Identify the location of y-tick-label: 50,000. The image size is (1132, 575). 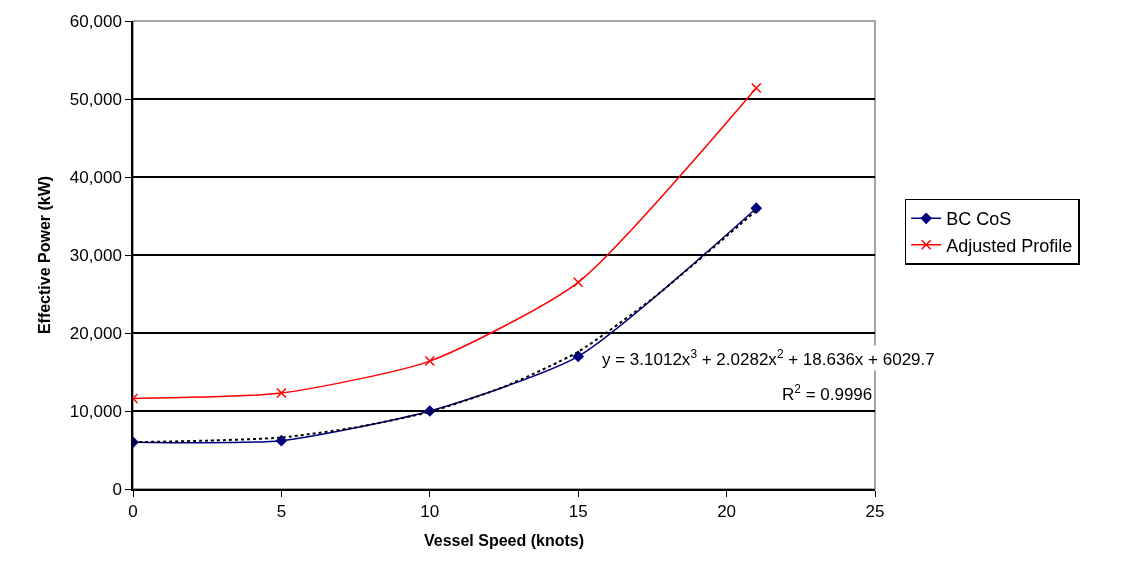
(95, 99).